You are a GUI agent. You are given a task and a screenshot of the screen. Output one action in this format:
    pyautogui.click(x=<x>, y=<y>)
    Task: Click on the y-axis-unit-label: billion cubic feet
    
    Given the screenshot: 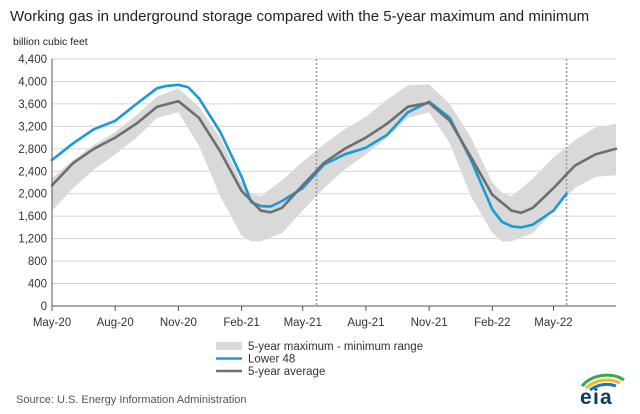 What is the action you would take?
    pyautogui.click(x=50, y=42)
    